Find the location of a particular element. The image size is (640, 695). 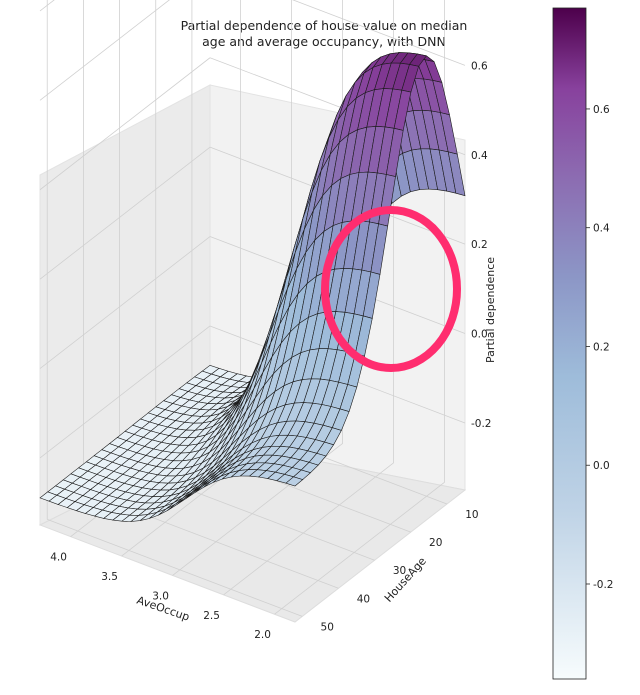

colorbar-tick-label: -0.2 is located at coordinates (603, 585).